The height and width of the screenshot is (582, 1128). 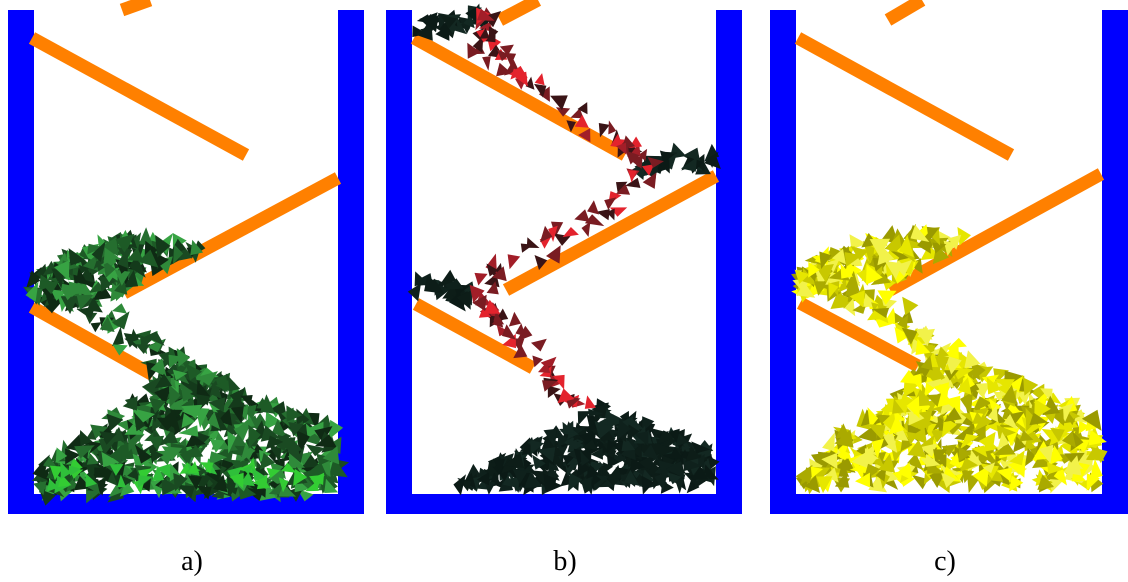 What do you see at coordinates (192, 561) in the screenshot?
I see `caption-a: a)` at bounding box center [192, 561].